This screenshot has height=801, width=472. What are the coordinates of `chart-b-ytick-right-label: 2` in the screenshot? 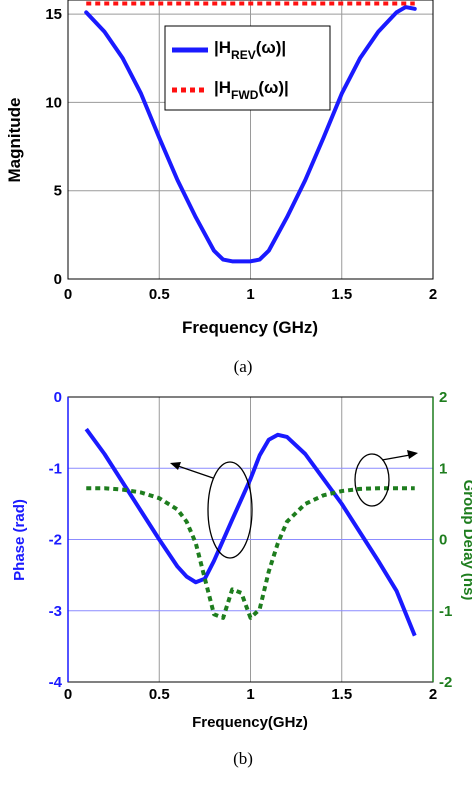 It's located at (443, 397).